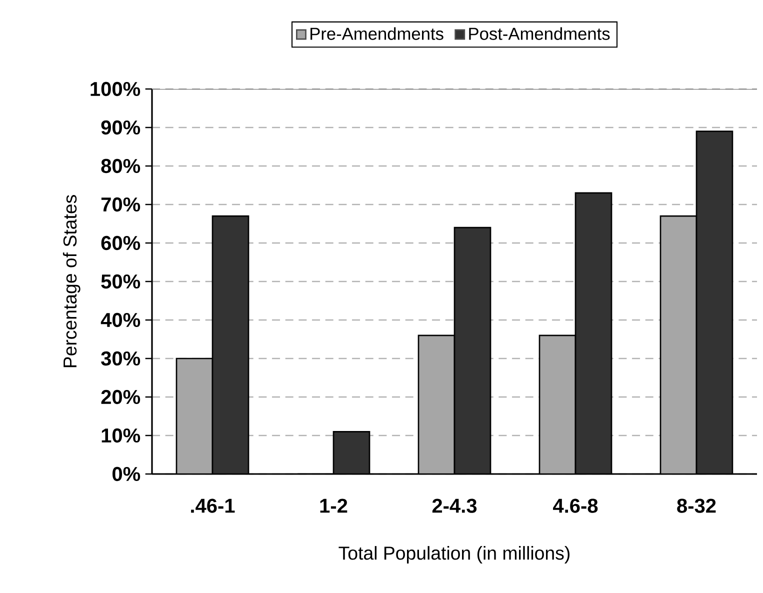  What do you see at coordinates (115, 89) in the screenshot?
I see `y-tick-label: 100%` at bounding box center [115, 89].